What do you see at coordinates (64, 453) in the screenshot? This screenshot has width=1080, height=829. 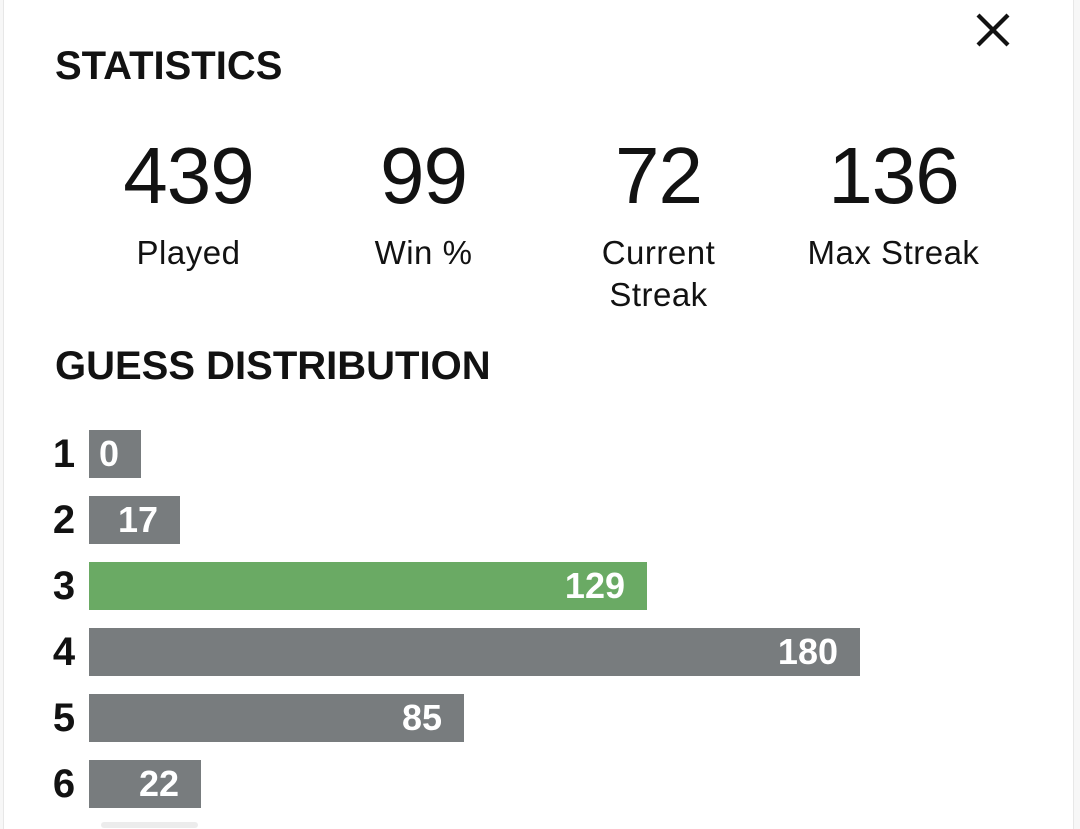 I see `guess-row-label: 1` at bounding box center [64, 453].